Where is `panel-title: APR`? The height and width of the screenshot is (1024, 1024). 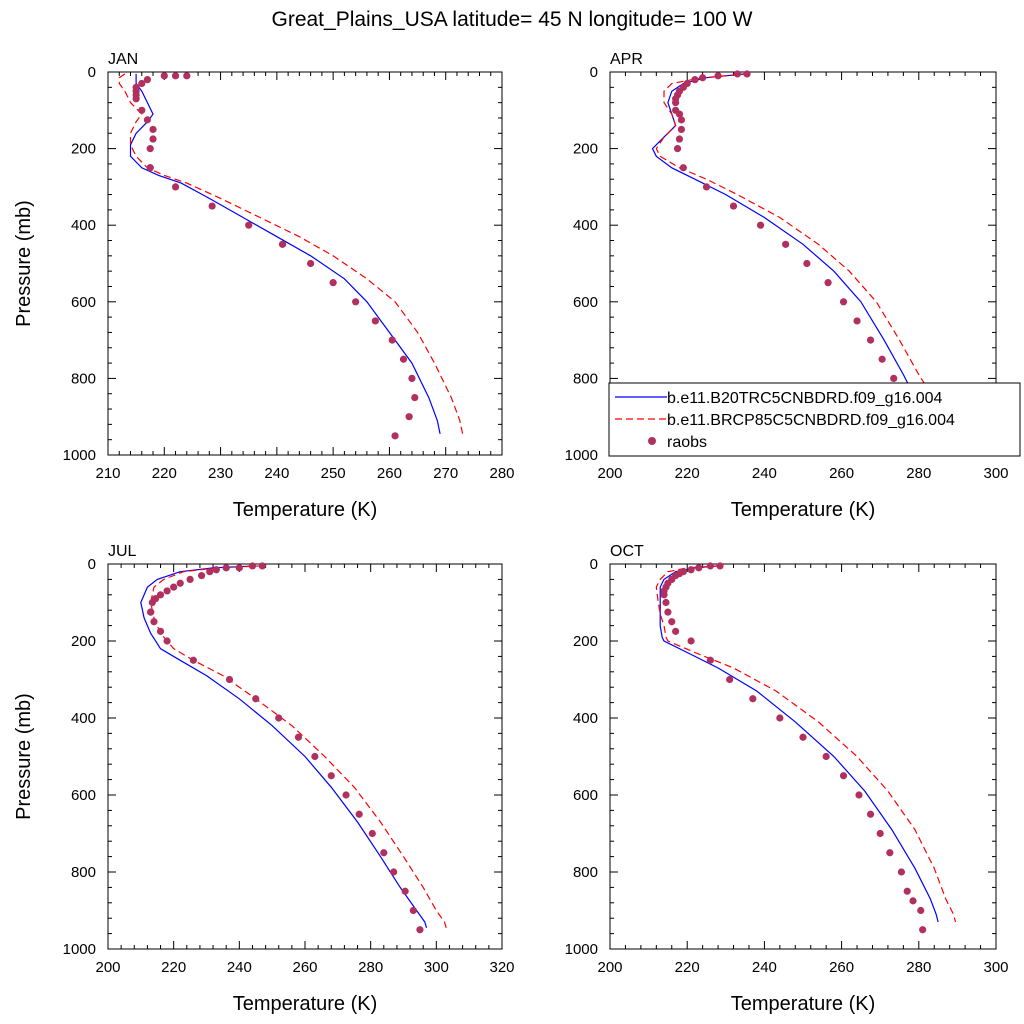
panel-title: APR is located at coordinates (626, 59).